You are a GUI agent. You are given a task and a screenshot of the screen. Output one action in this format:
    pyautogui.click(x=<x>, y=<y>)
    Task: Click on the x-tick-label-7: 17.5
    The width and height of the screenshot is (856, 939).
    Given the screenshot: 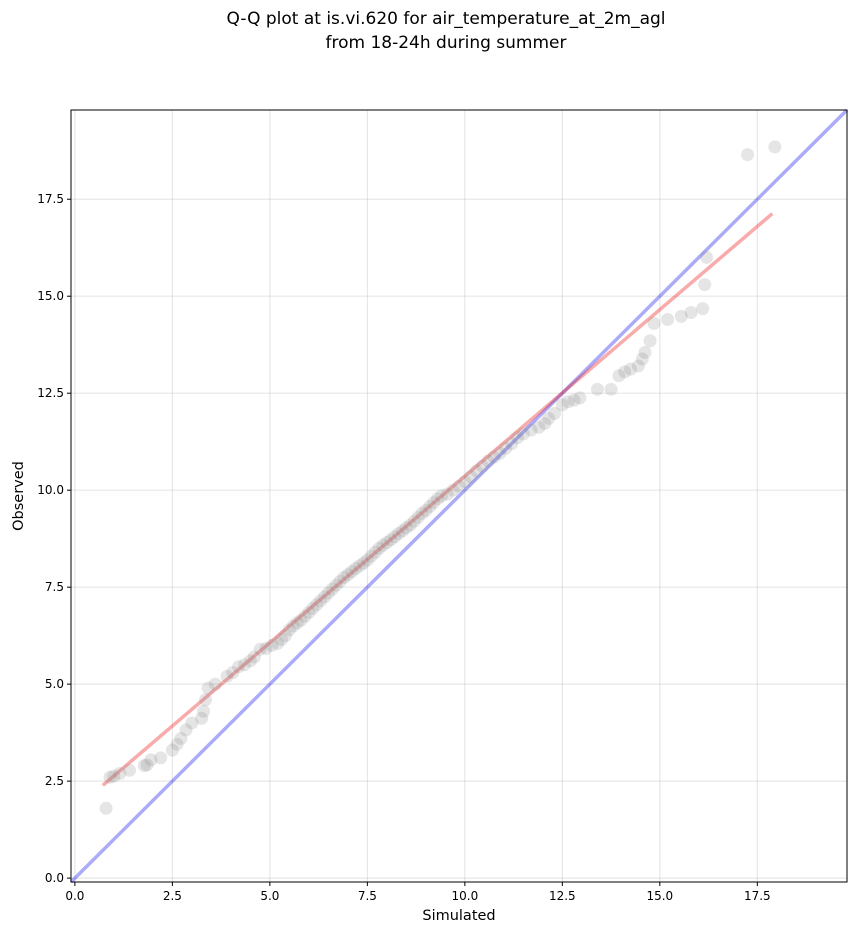 What is the action you would take?
    pyautogui.click(x=757, y=896)
    